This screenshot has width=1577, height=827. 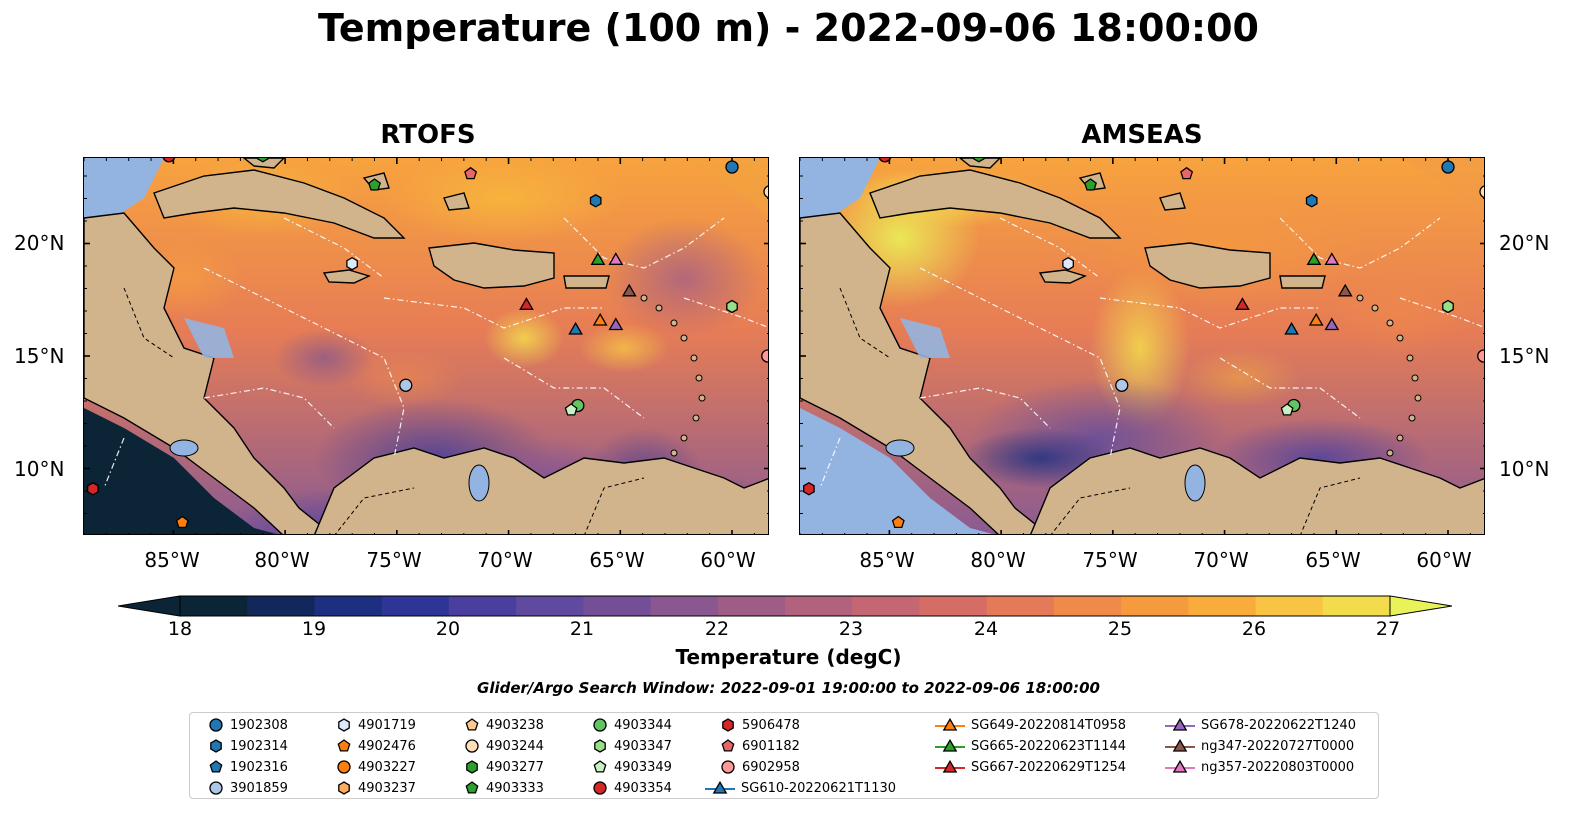 I want to click on legend-item-4903237: 4903237, so click(x=376, y=788).